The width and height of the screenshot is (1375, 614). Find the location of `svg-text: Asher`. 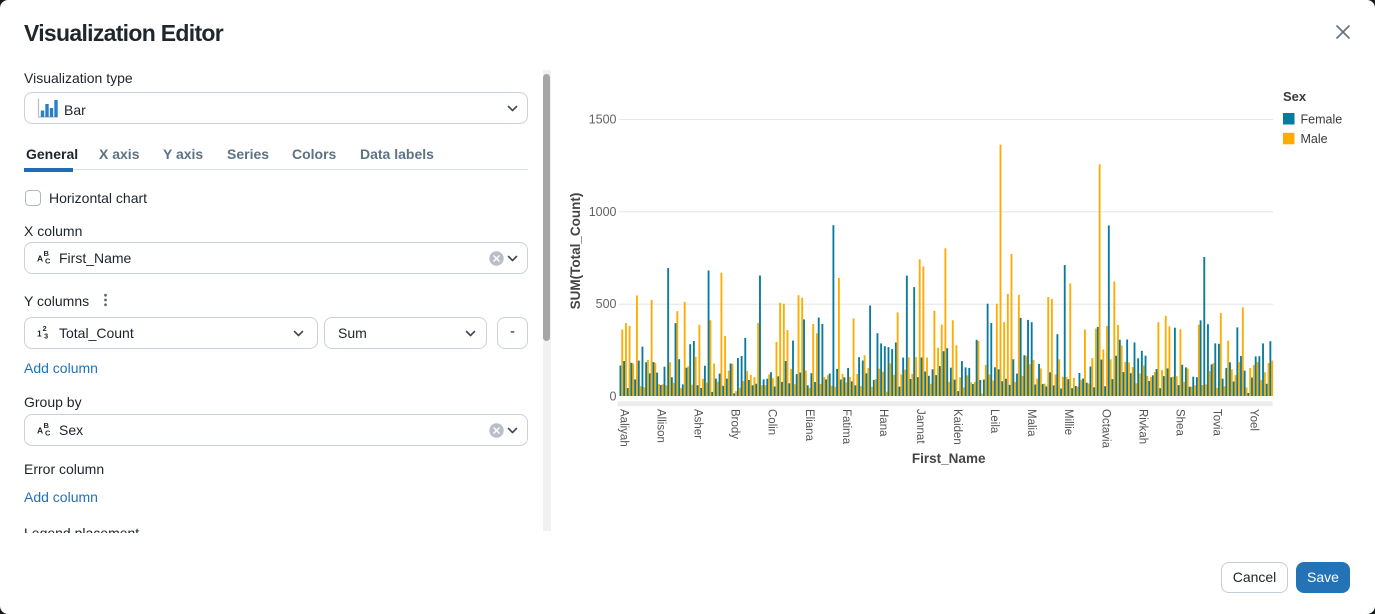

svg-text: Asher is located at coordinates (698, 424).